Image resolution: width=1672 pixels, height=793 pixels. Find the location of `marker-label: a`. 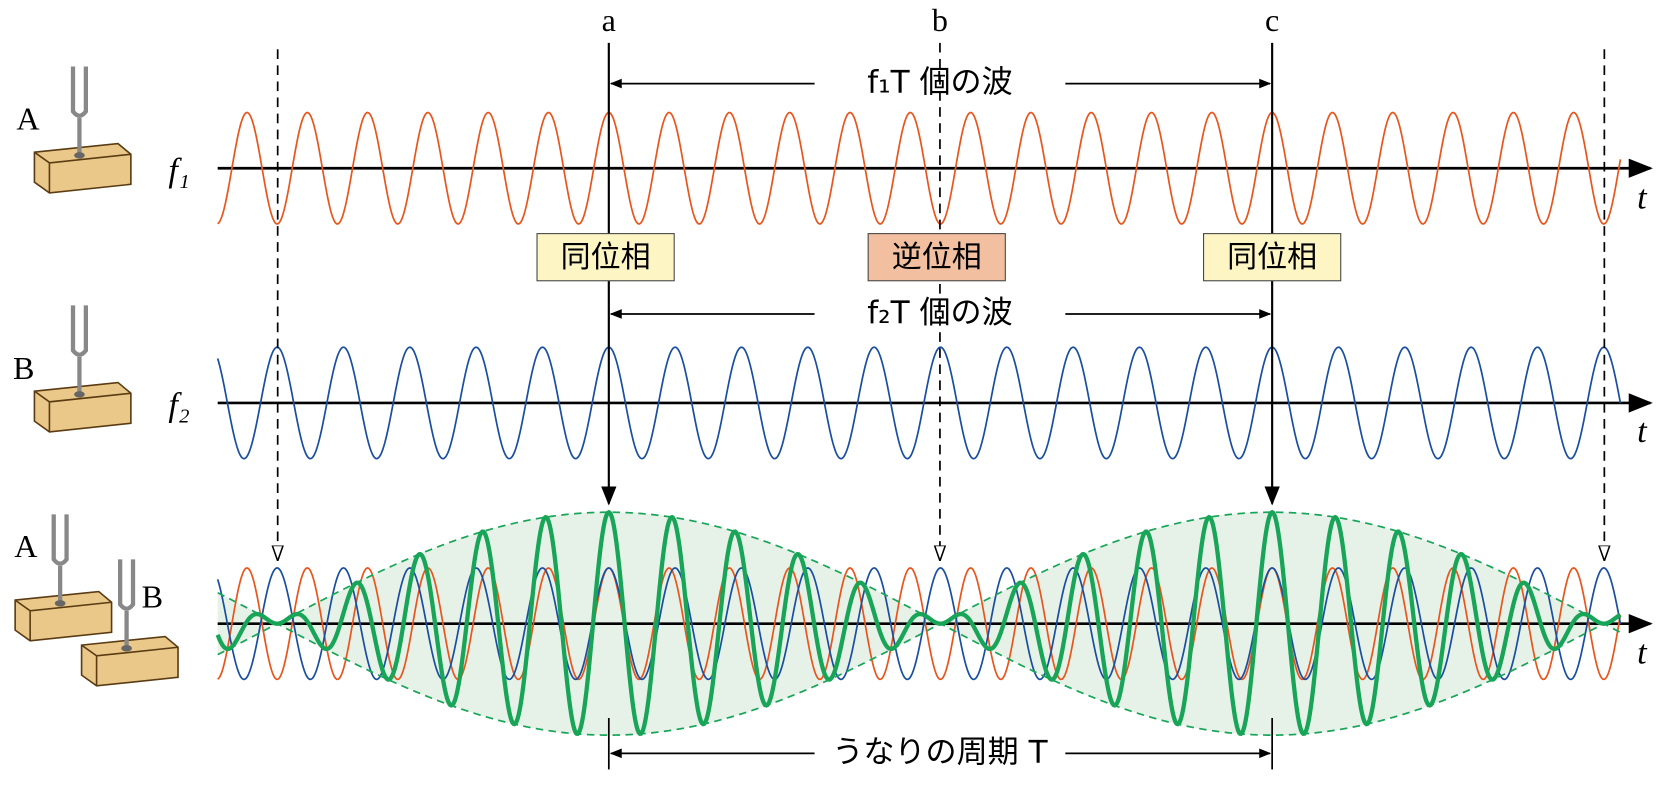

marker-label: a is located at coordinates (609, 20).